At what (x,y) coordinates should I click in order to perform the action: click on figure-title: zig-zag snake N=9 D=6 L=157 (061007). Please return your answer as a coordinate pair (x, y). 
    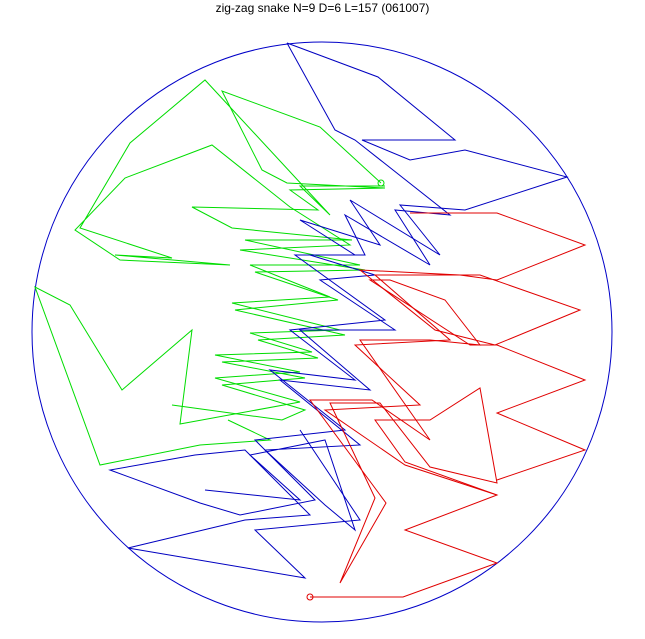
    Looking at the image, I should click on (322, 8).